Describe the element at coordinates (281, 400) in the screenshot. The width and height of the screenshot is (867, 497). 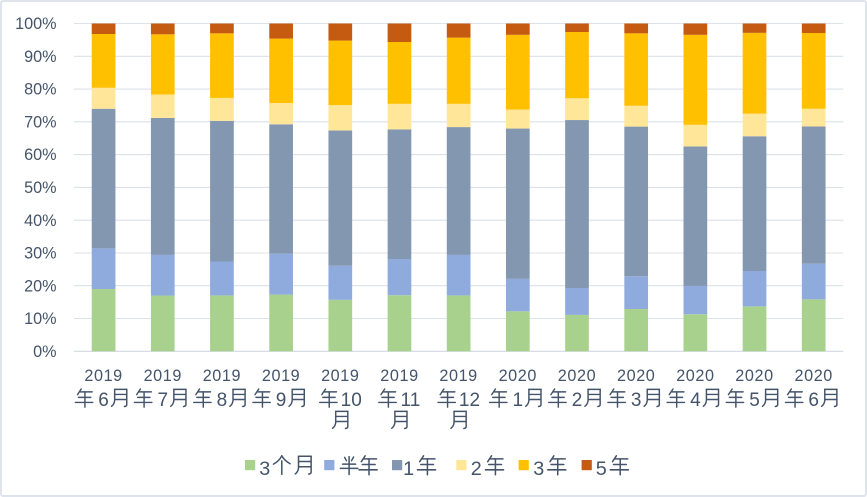
I see `svg-text: 9` at that location.